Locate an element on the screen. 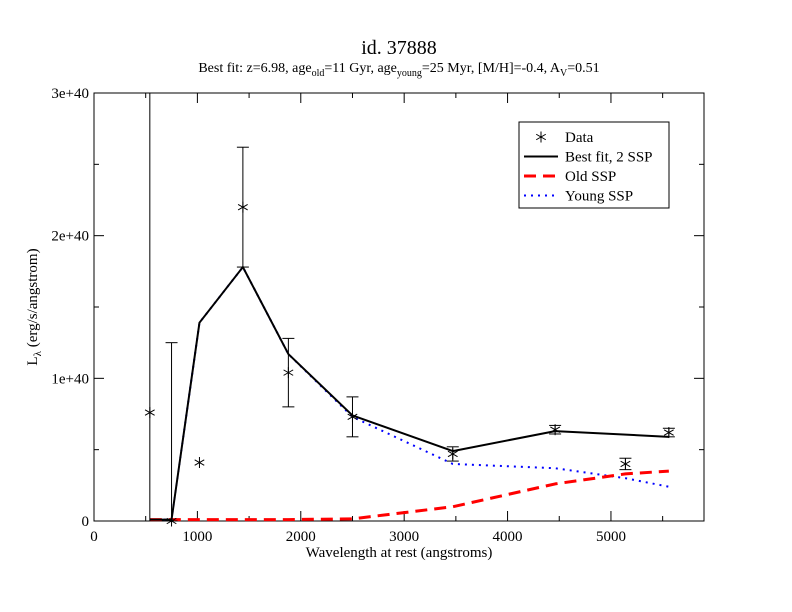 The width and height of the screenshot is (792, 612). y-tick-label: 3e+40 is located at coordinates (70, 94).